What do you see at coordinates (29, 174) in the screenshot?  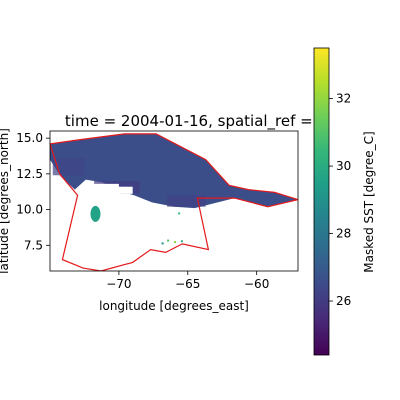 I see `y-tick-label: 12.5` at bounding box center [29, 174].